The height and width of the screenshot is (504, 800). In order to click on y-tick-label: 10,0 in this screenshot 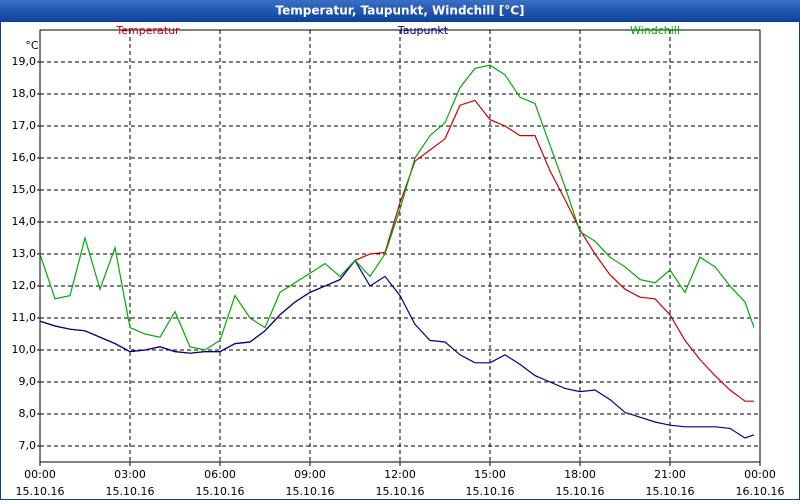, I will do `click(24, 349)`.